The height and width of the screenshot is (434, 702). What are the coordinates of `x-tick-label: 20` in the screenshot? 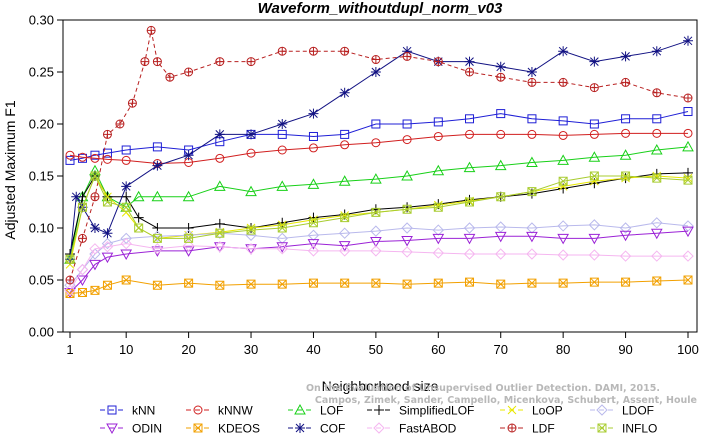 It's located at (188, 349).